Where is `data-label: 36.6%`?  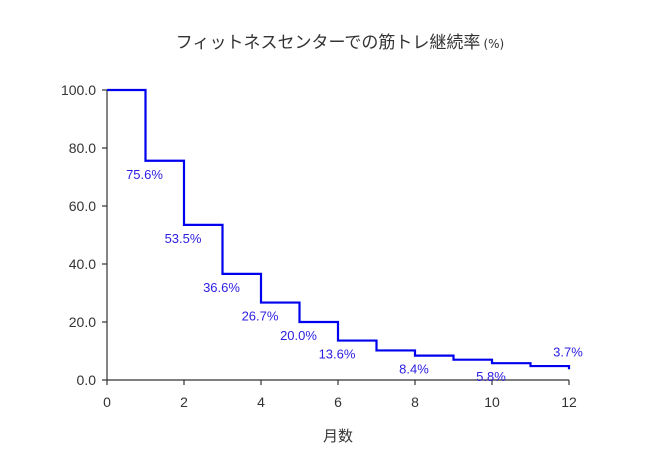
data-label: 36.6% is located at coordinates (221, 287).